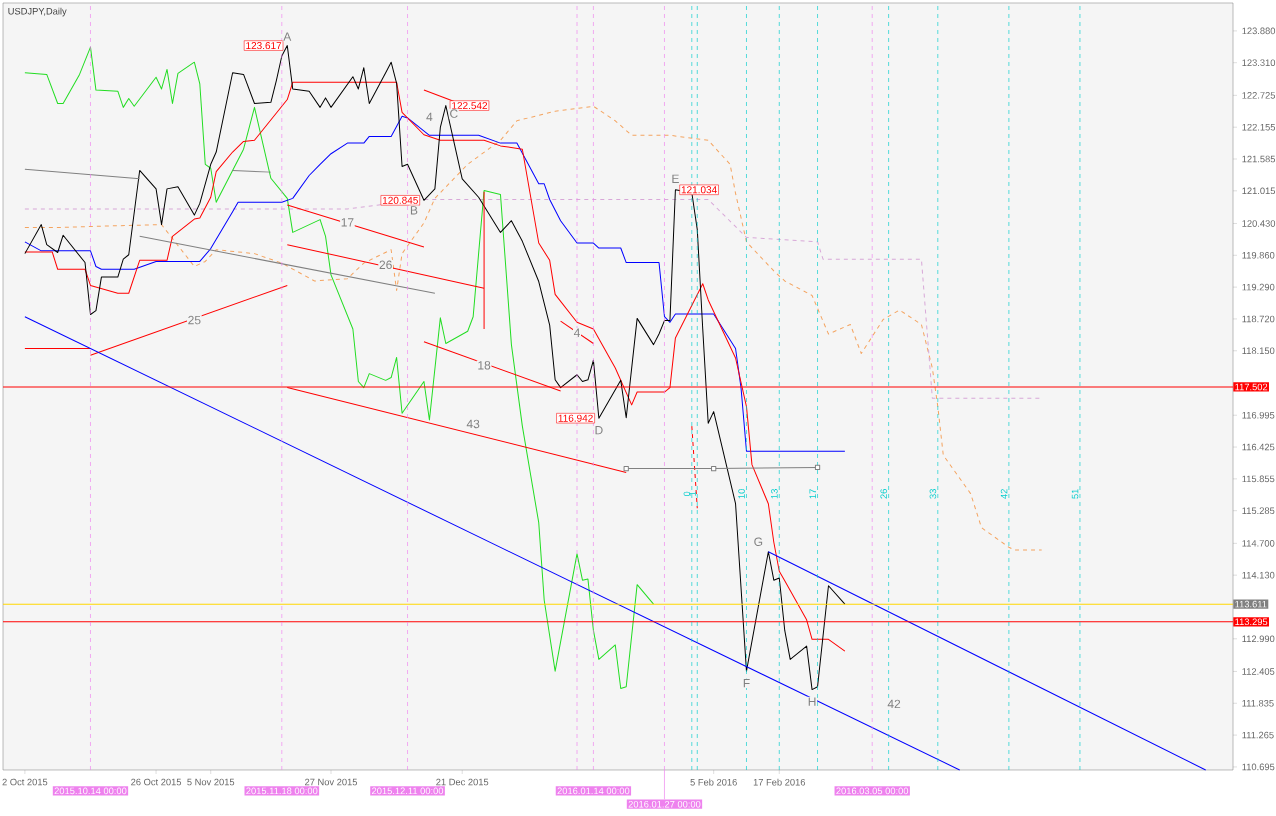  What do you see at coordinates (385, 265) in the screenshot?
I see `annotation: 26` at bounding box center [385, 265].